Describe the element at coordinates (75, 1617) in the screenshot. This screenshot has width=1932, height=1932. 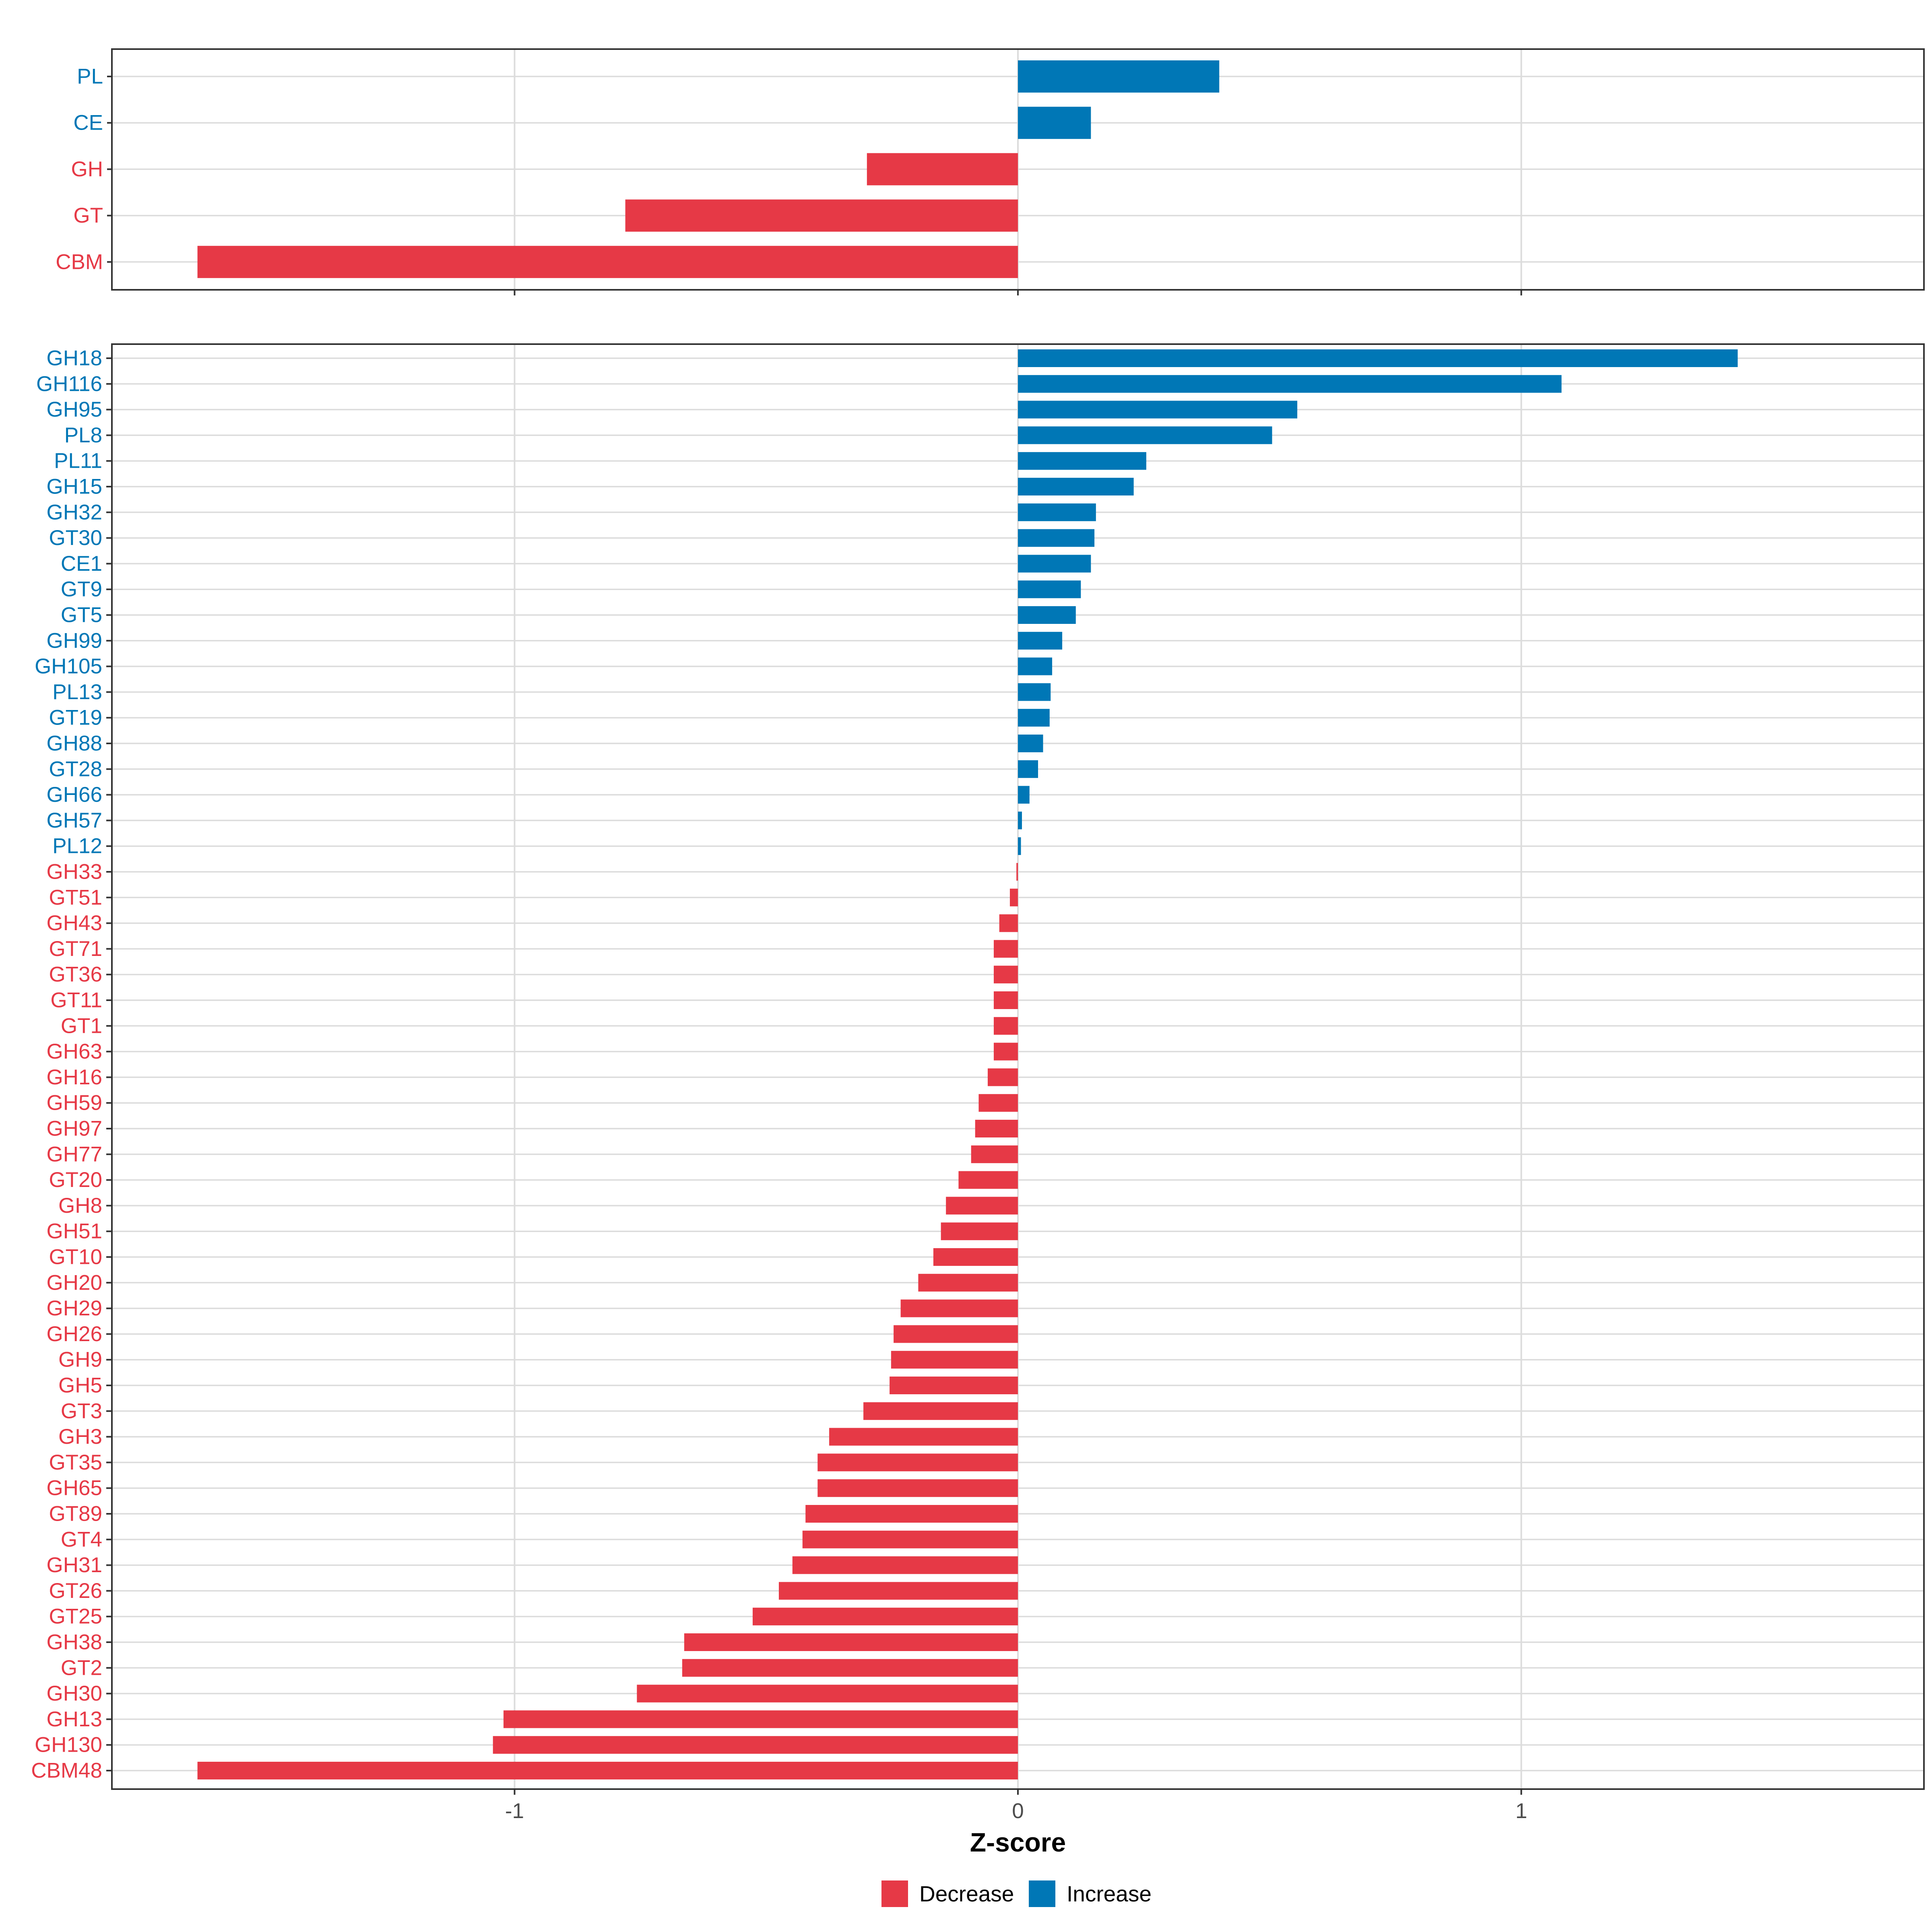
I see `y-tick-label-gt25: GT25` at that location.